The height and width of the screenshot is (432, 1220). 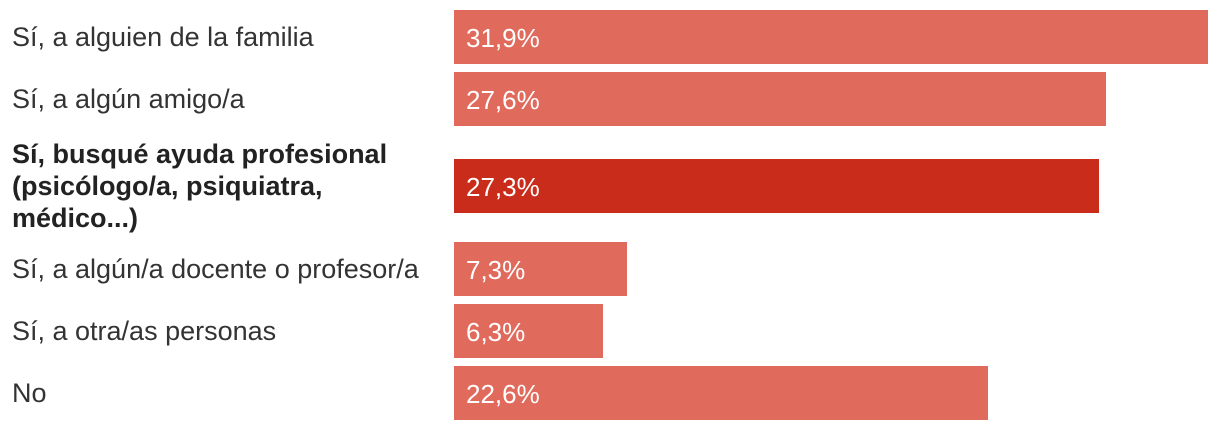 I want to click on bar-value-label: 7,3%, so click(x=496, y=270).